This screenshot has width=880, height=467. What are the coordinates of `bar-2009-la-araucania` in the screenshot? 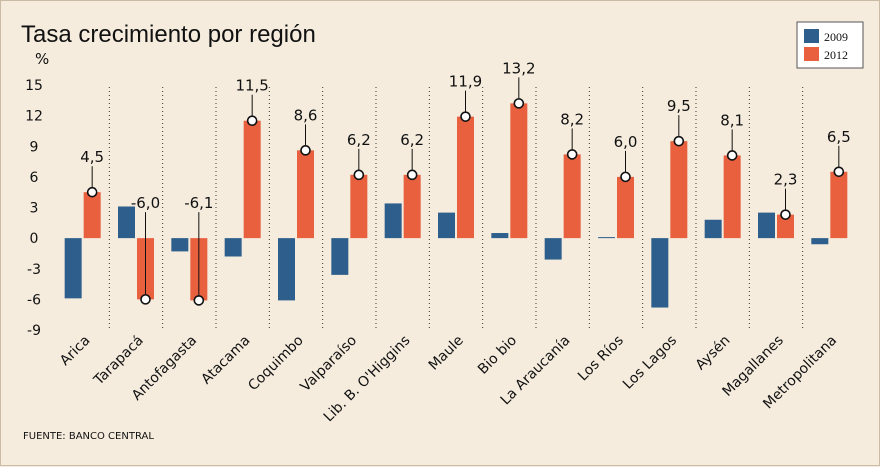 It's located at (553, 249).